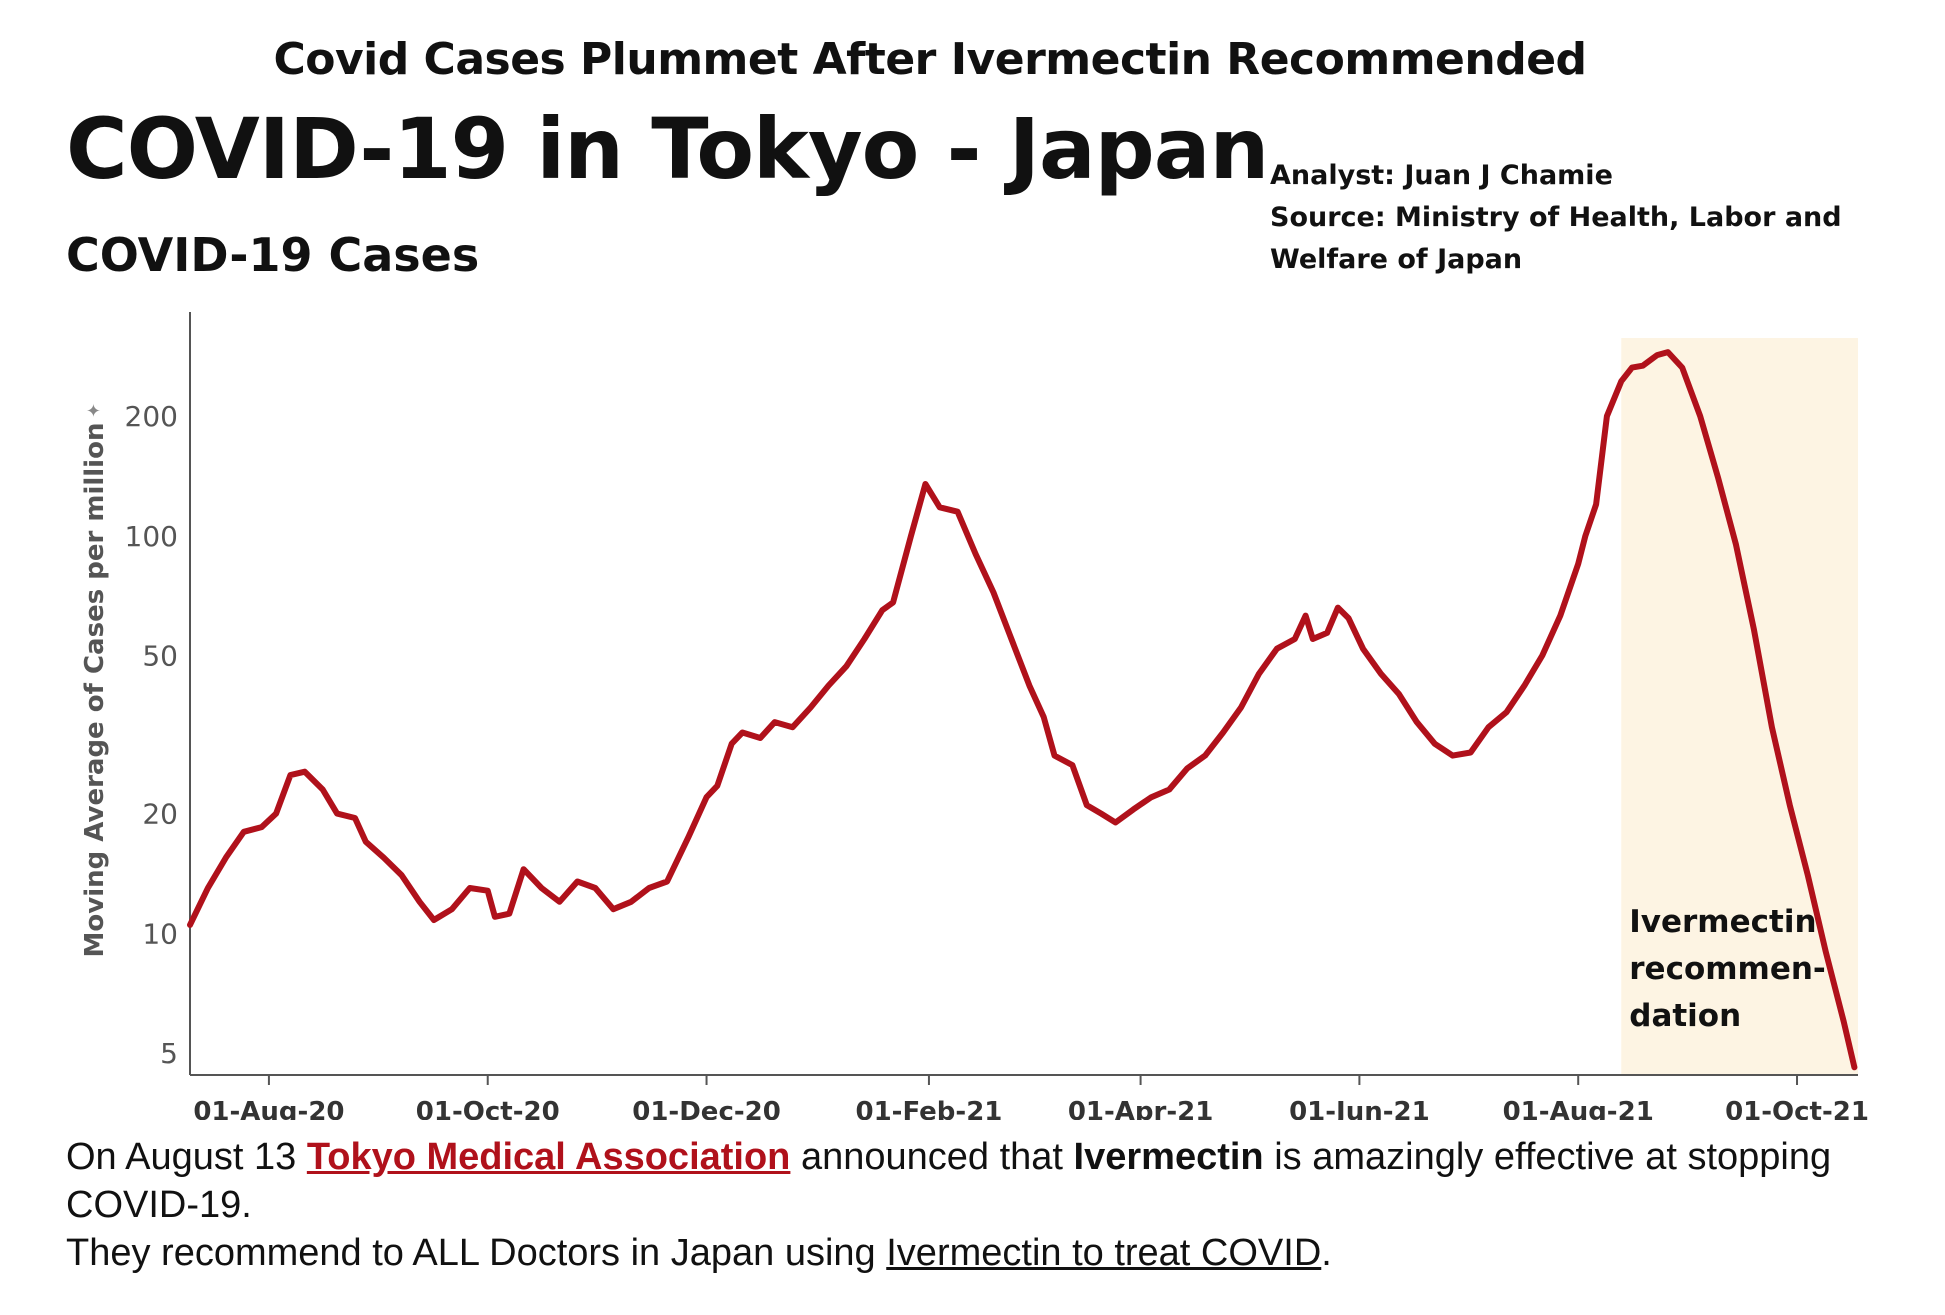  What do you see at coordinates (548, 1157) in the screenshot?
I see `tokyo-medical-association-link: Tokyo Medical Association` at bounding box center [548, 1157].